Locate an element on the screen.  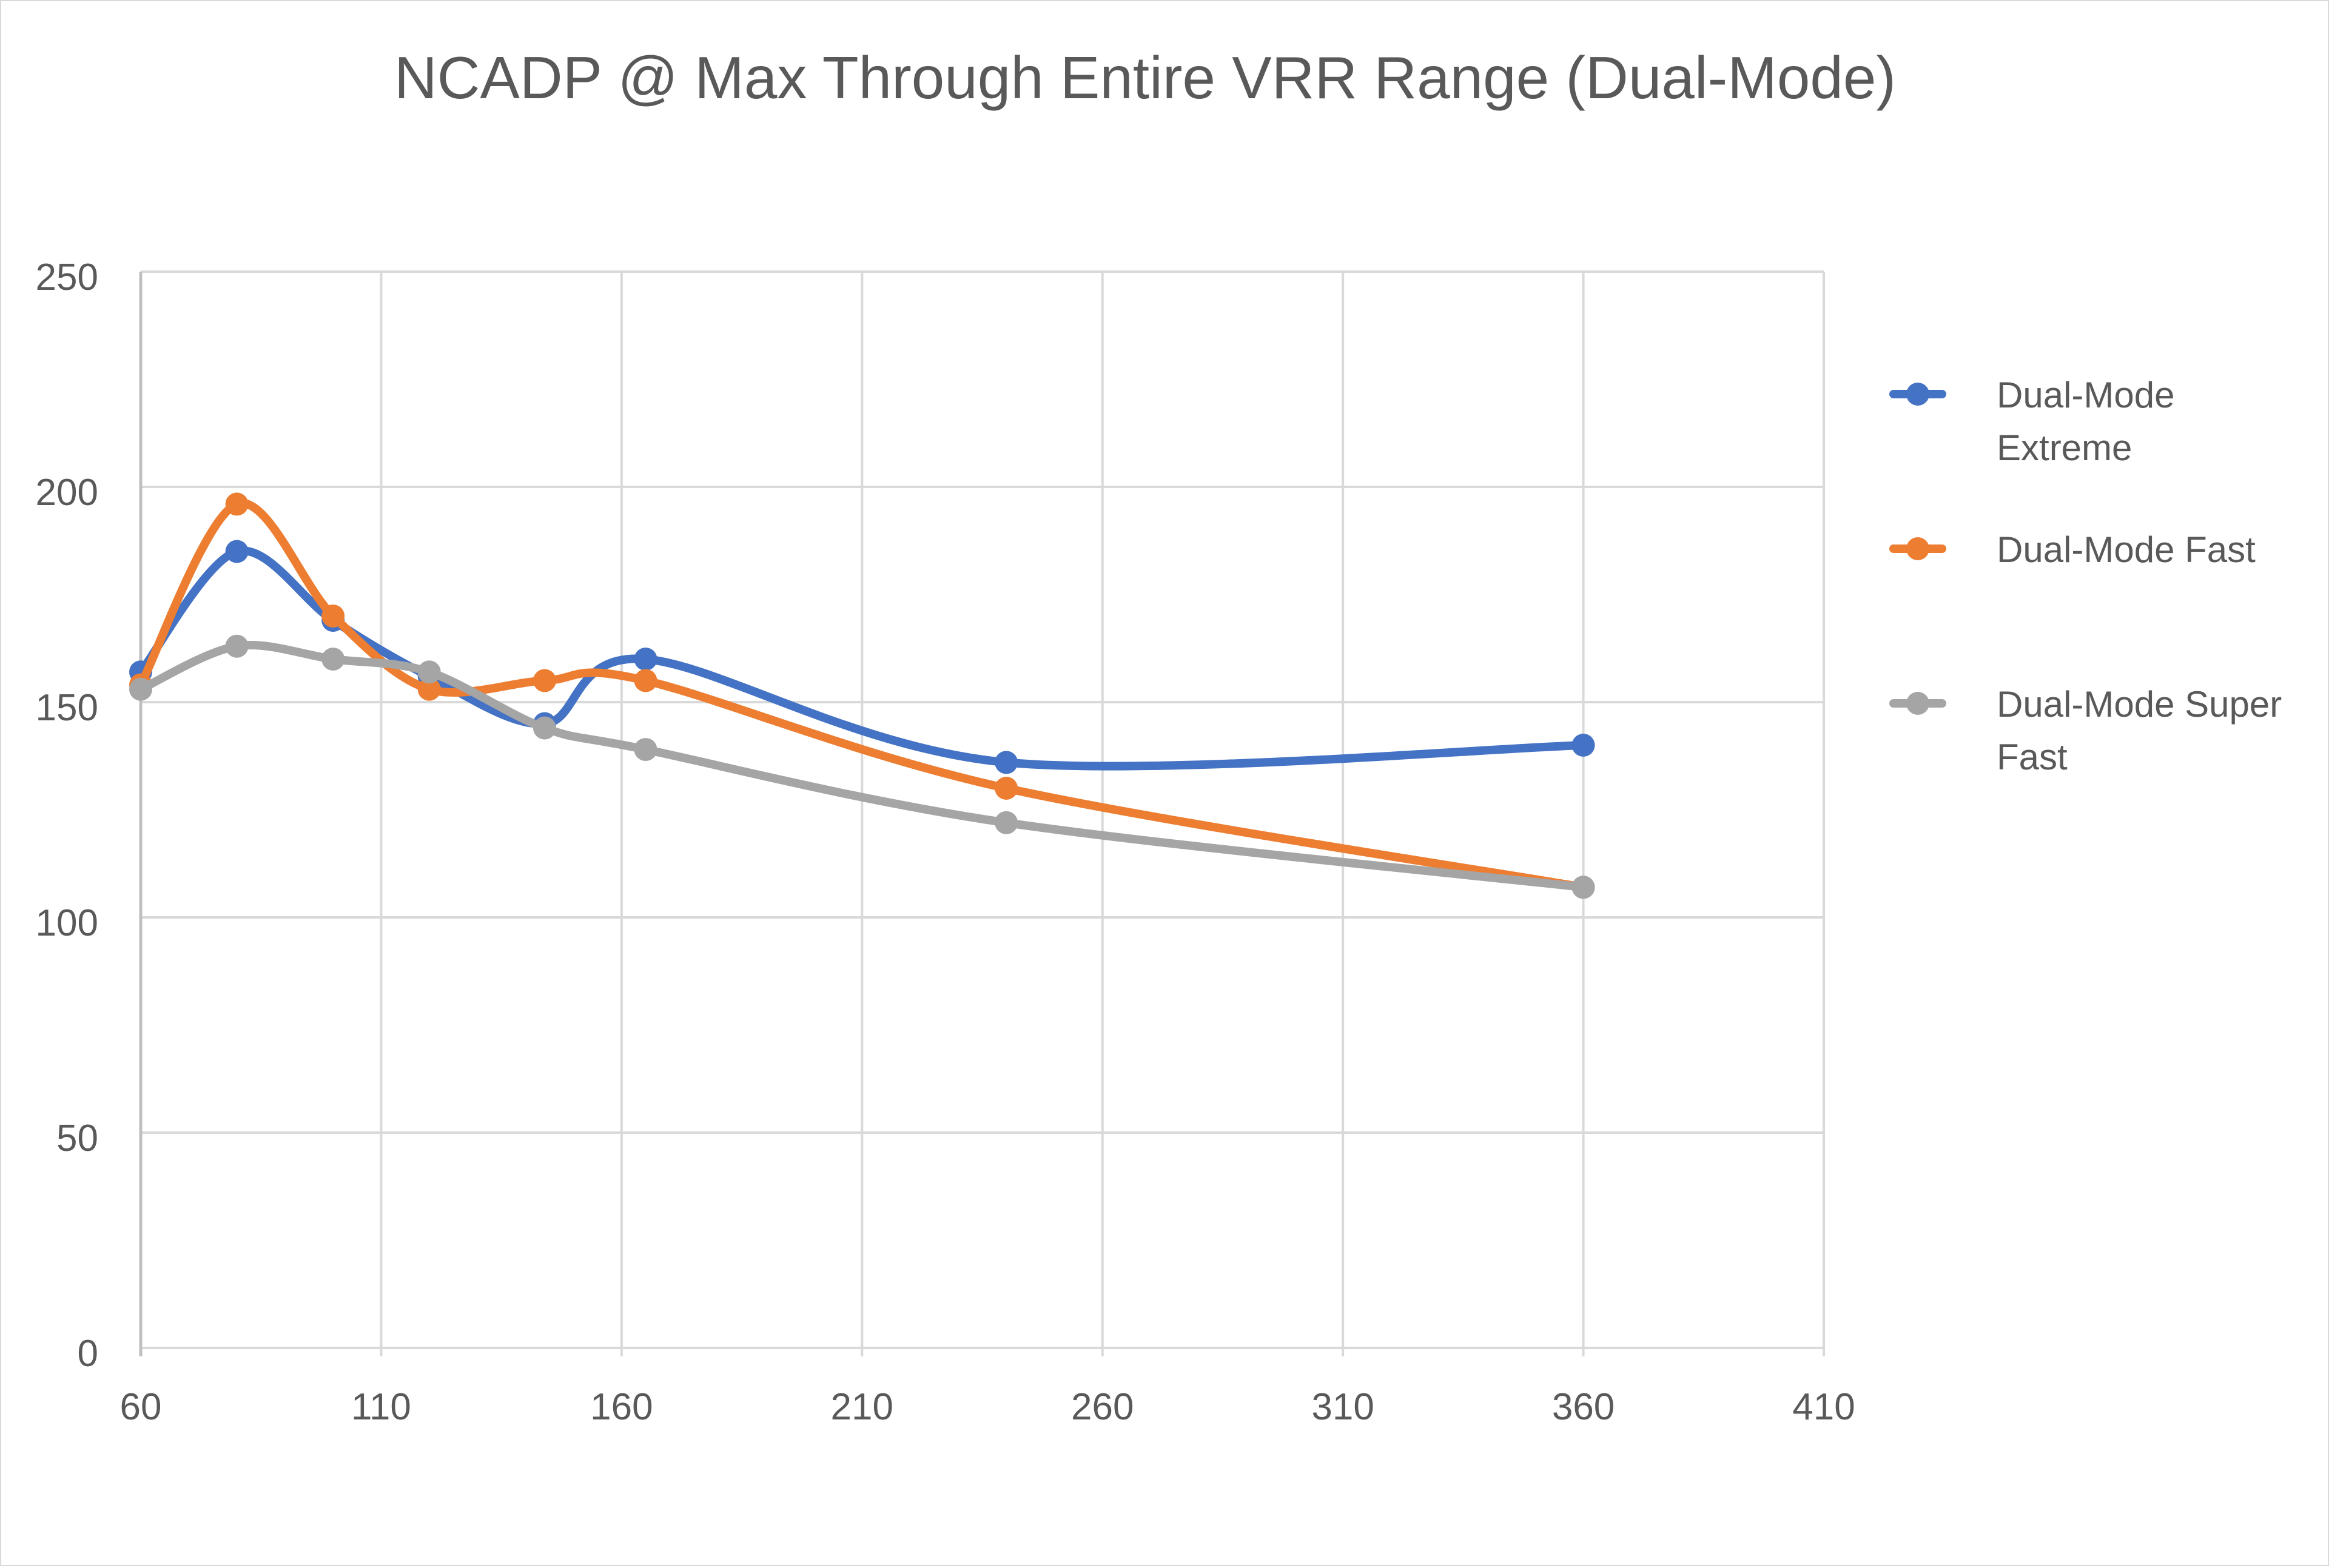
y-tick-label: 150 is located at coordinates (67, 708).